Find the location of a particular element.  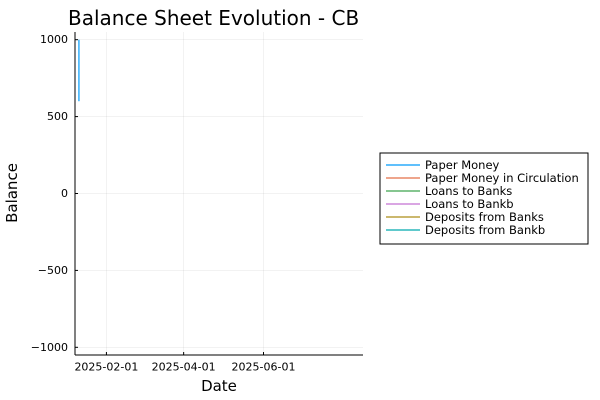

x-axis-label: Date is located at coordinates (219, 386).